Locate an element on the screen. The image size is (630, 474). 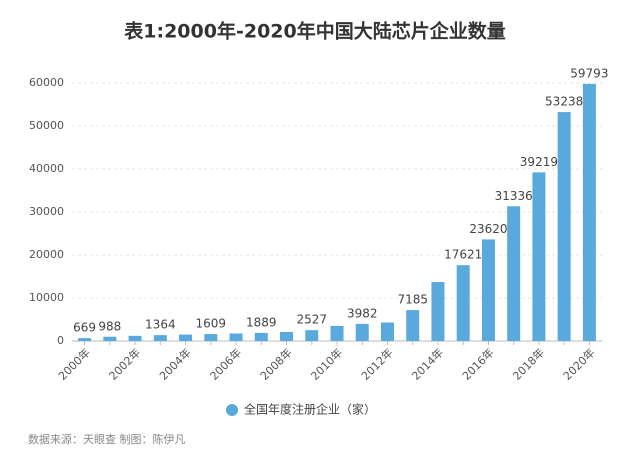
x-tick-label: 2018年 is located at coordinates (528, 363).